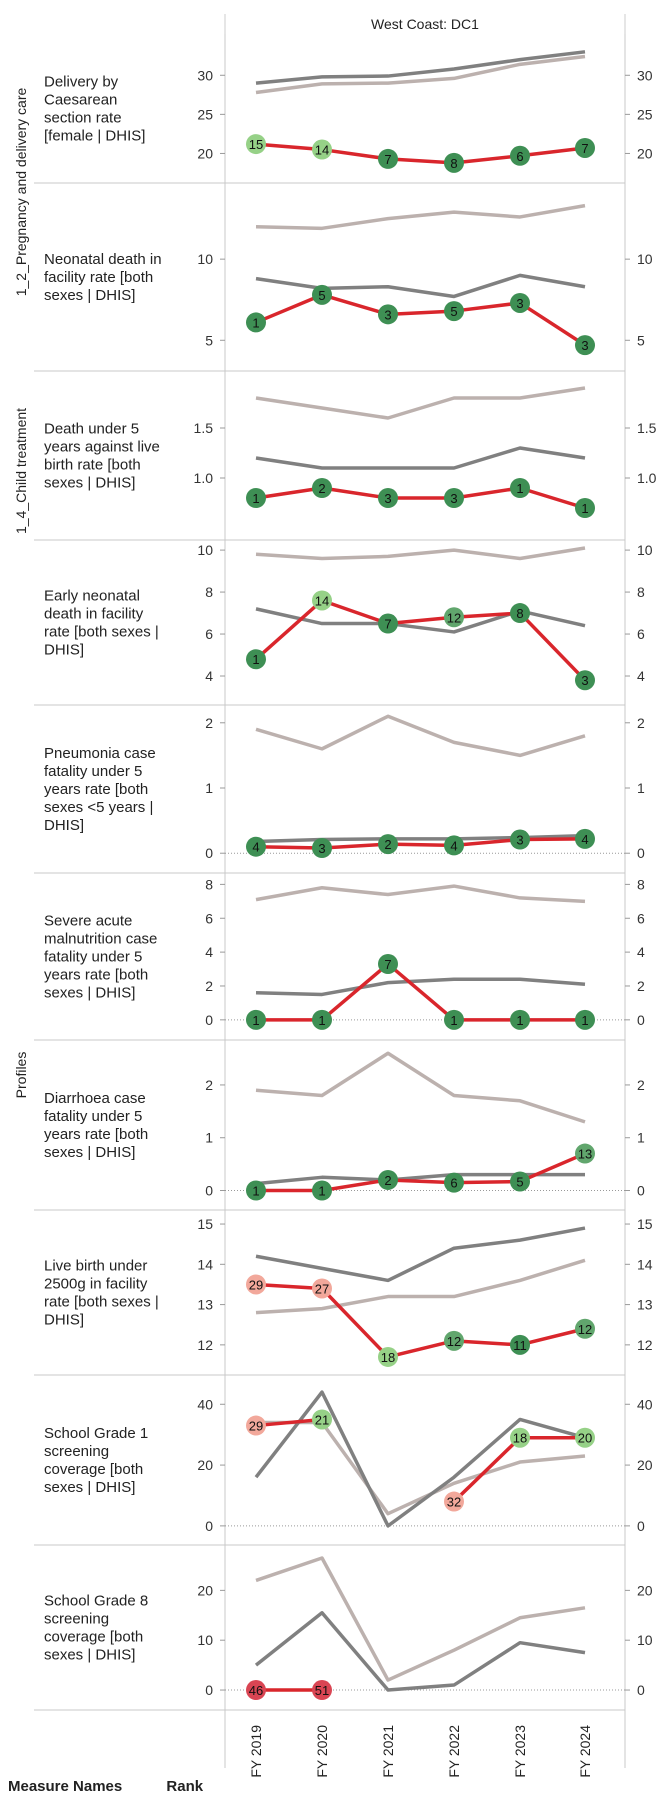 Image resolution: width=667 pixels, height=1809 pixels. What do you see at coordinates (585, 1751) in the screenshot?
I see `x-tick-label: FY 2024` at bounding box center [585, 1751].